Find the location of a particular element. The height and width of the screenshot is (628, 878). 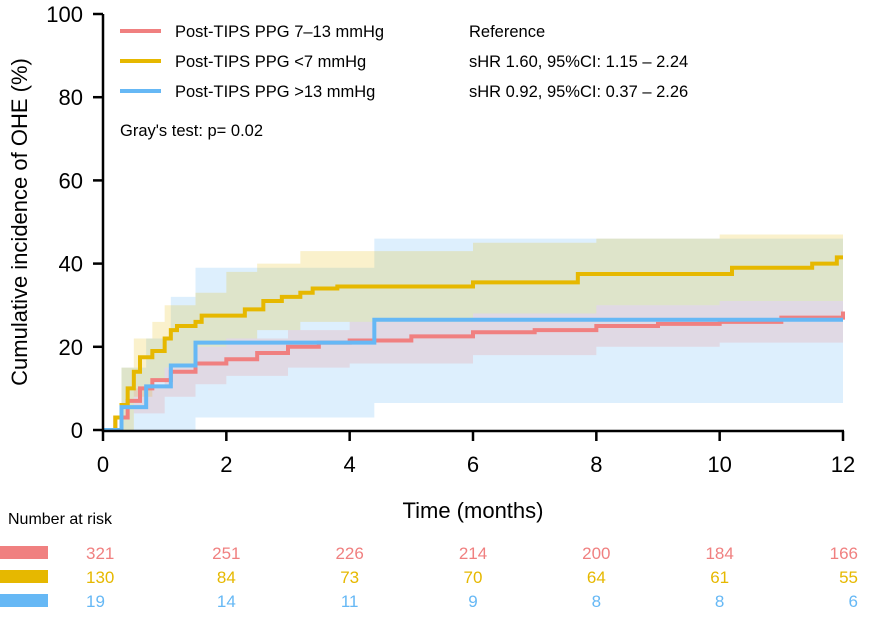

x-tick-label: 6 is located at coordinates (473, 464).